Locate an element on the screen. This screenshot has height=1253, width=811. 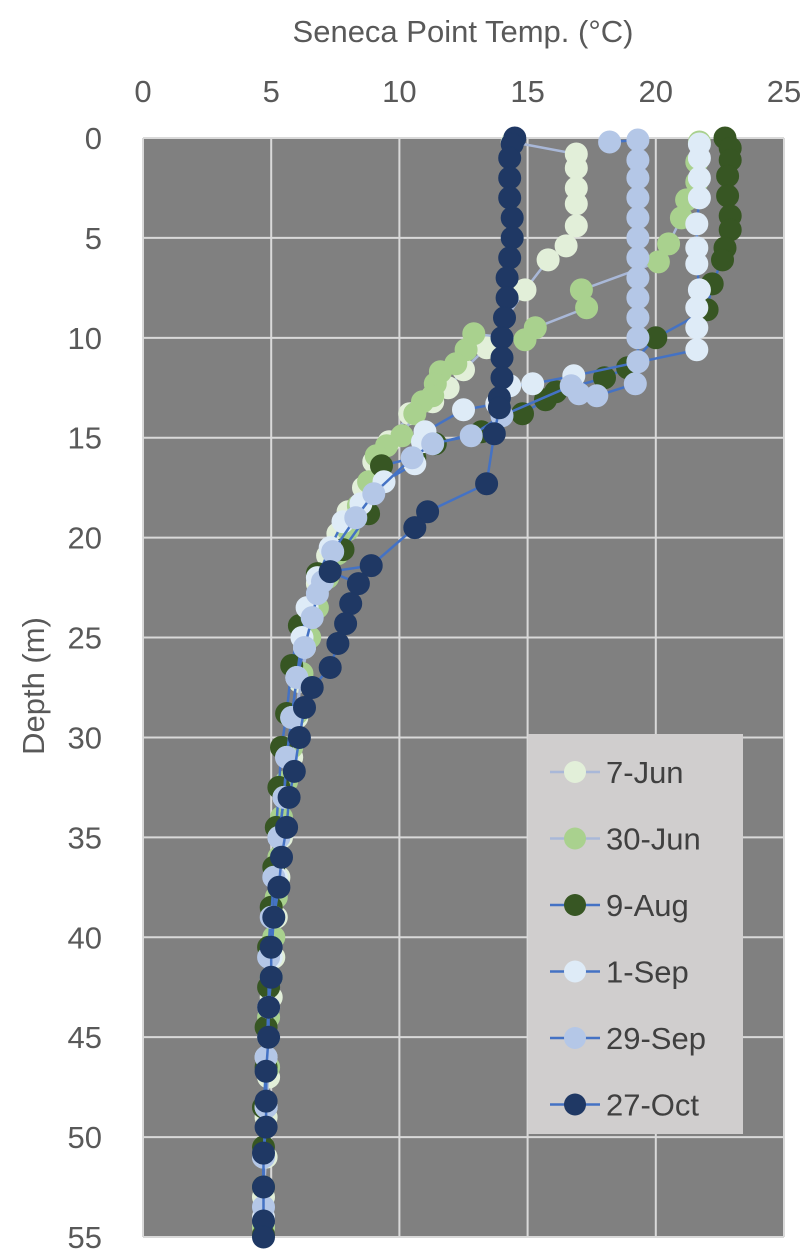
x-axis-title: Seneca Point Temp. (°C) is located at coordinates (463, 31).